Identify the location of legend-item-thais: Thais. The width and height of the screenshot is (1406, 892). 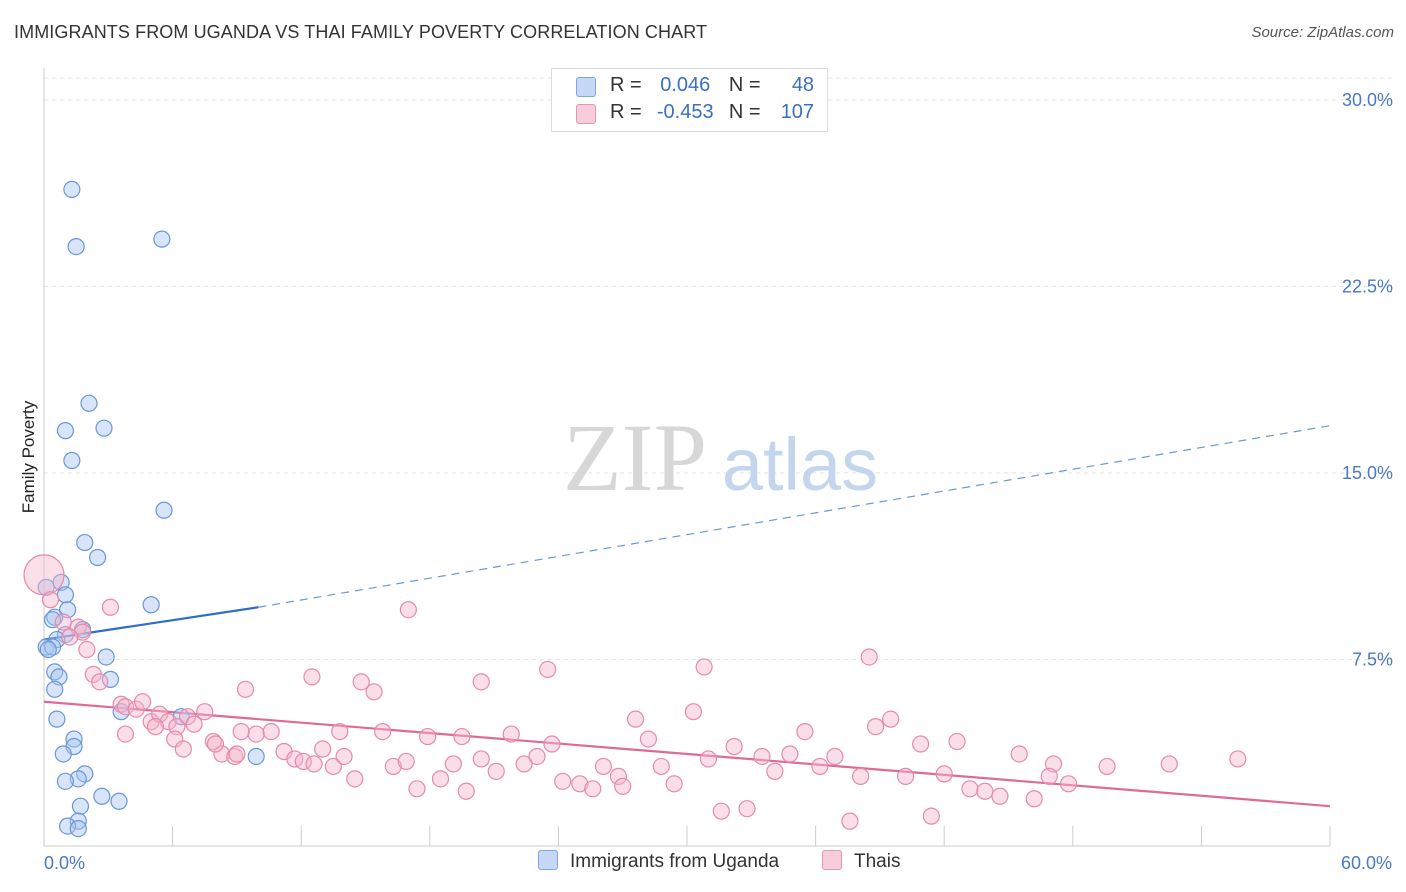
(861, 861).